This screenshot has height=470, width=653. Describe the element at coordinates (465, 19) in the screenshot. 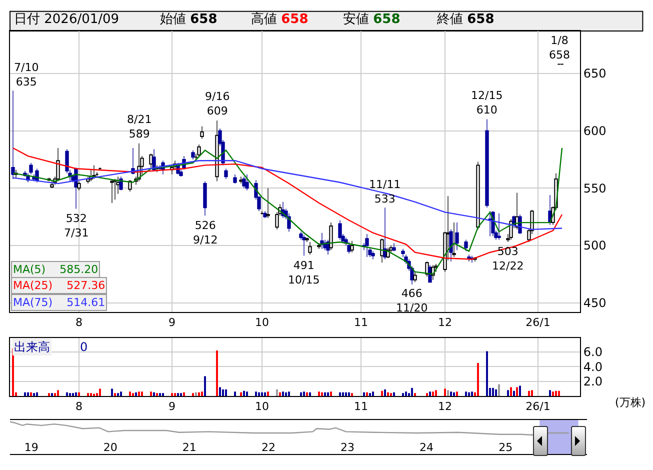

I see `text: 終値 658` at that location.